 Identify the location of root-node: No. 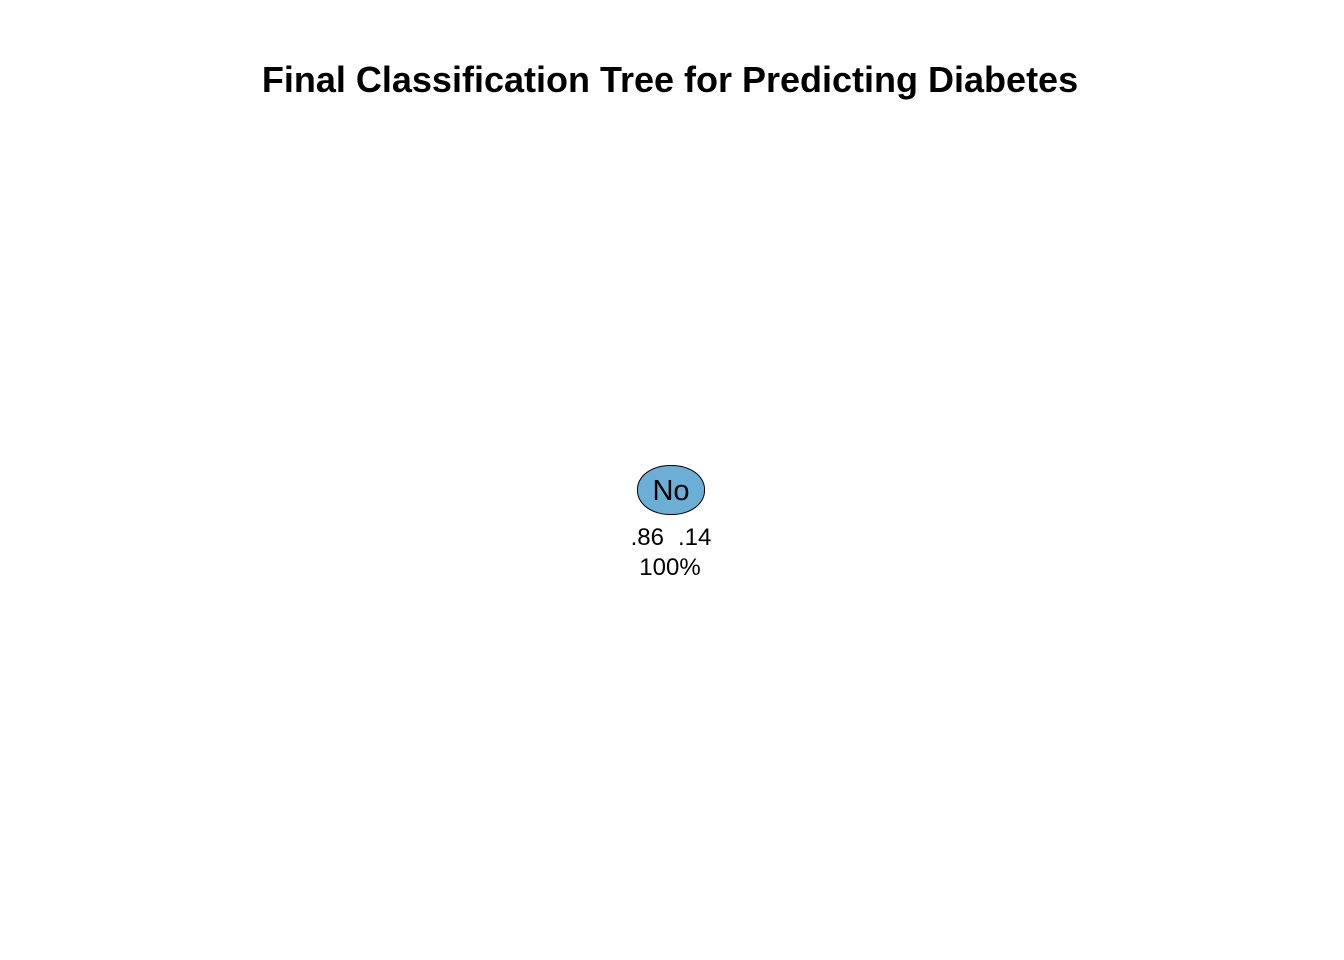
(671, 490).